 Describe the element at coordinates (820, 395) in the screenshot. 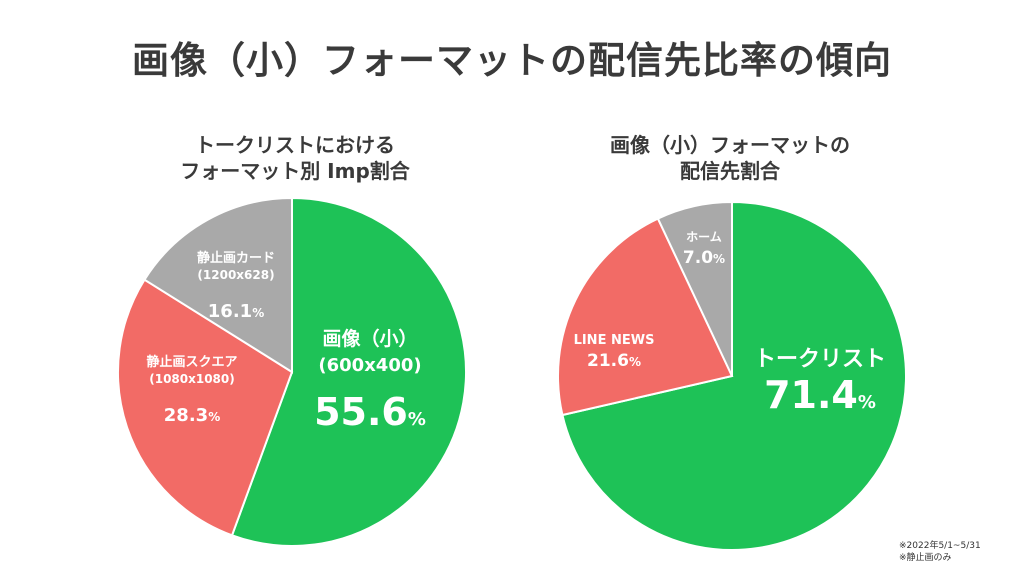

I see `chart-2-slice-1-value: 71.4%` at that location.